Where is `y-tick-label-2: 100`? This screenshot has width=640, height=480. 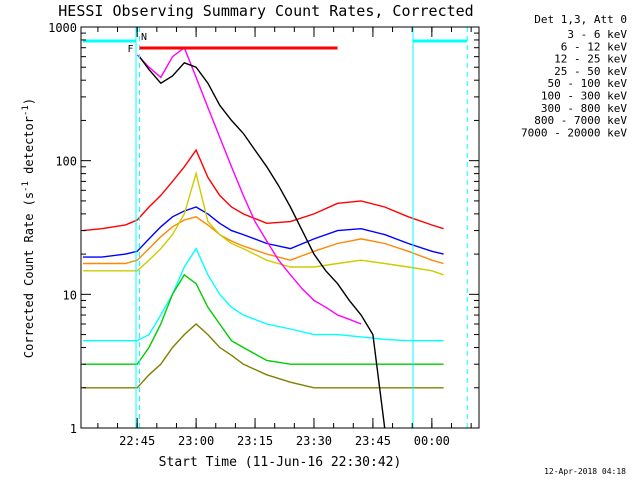 y-tick-label-2: 100 is located at coordinates (66, 162).